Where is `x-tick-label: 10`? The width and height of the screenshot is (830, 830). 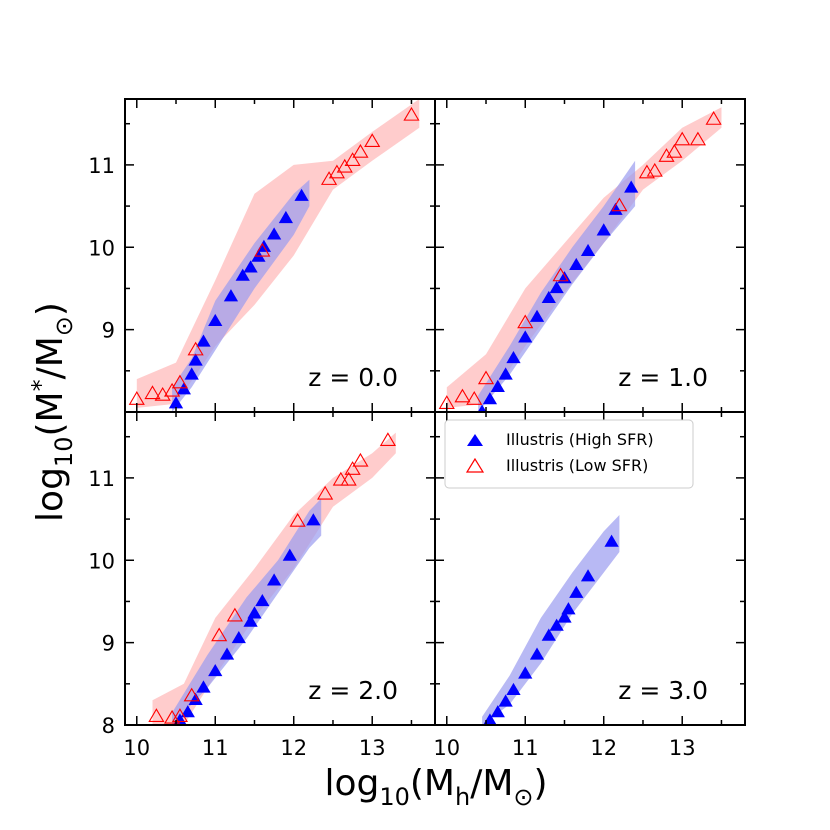
x-tick-label: 10 is located at coordinates (136, 748).